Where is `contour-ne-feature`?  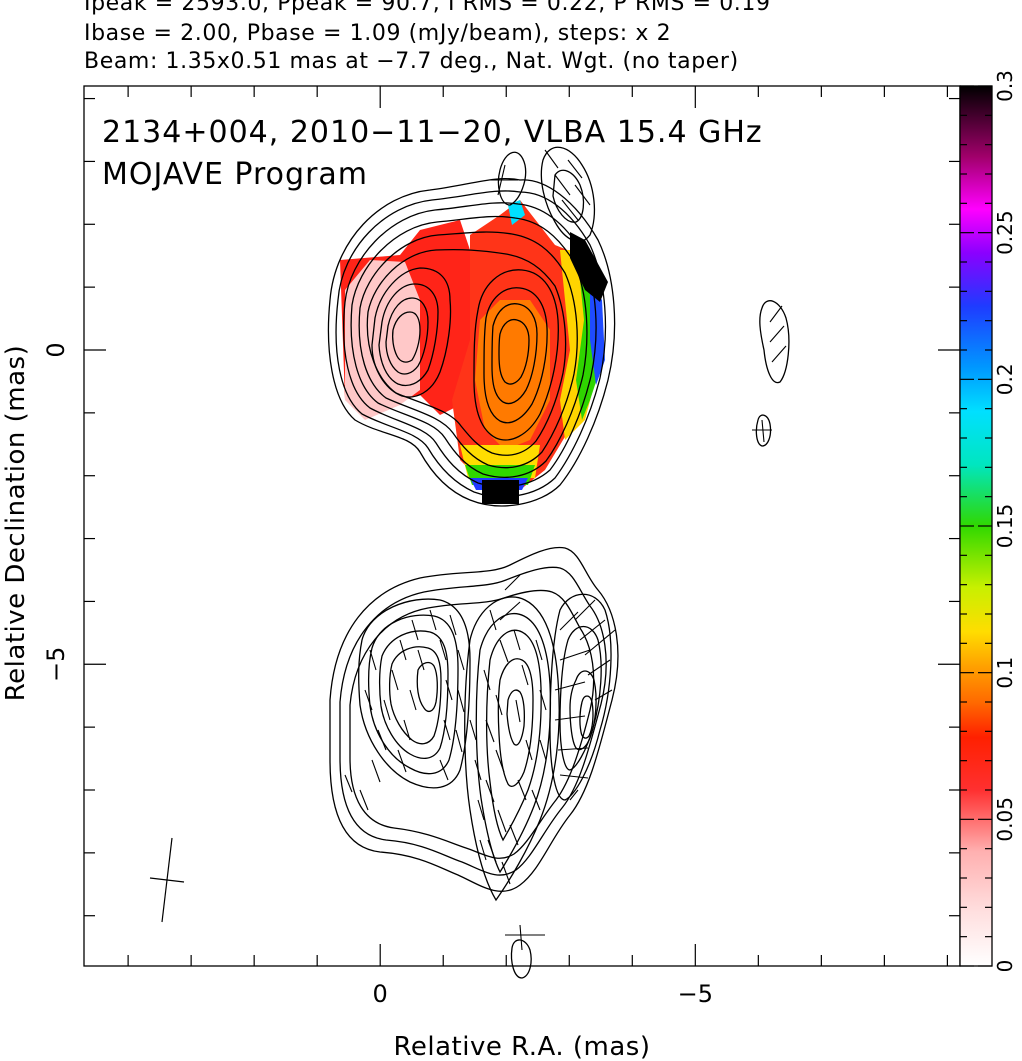
contour-ne-feature is located at coordinates (774, 342).